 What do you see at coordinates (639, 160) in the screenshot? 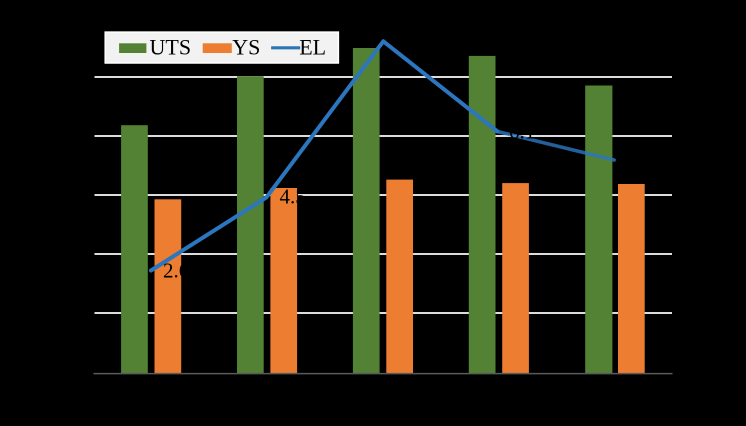
I see `svg-text: 5.4` at bounding box center [639, 160].